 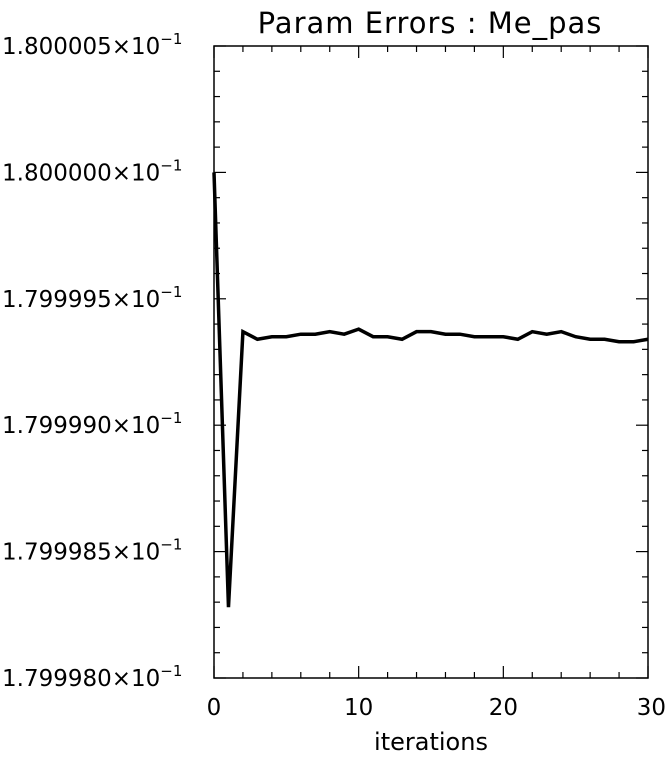 I want to click on y-tick-label: 1.799995×10⁻¹, so click(x=92, y=298).